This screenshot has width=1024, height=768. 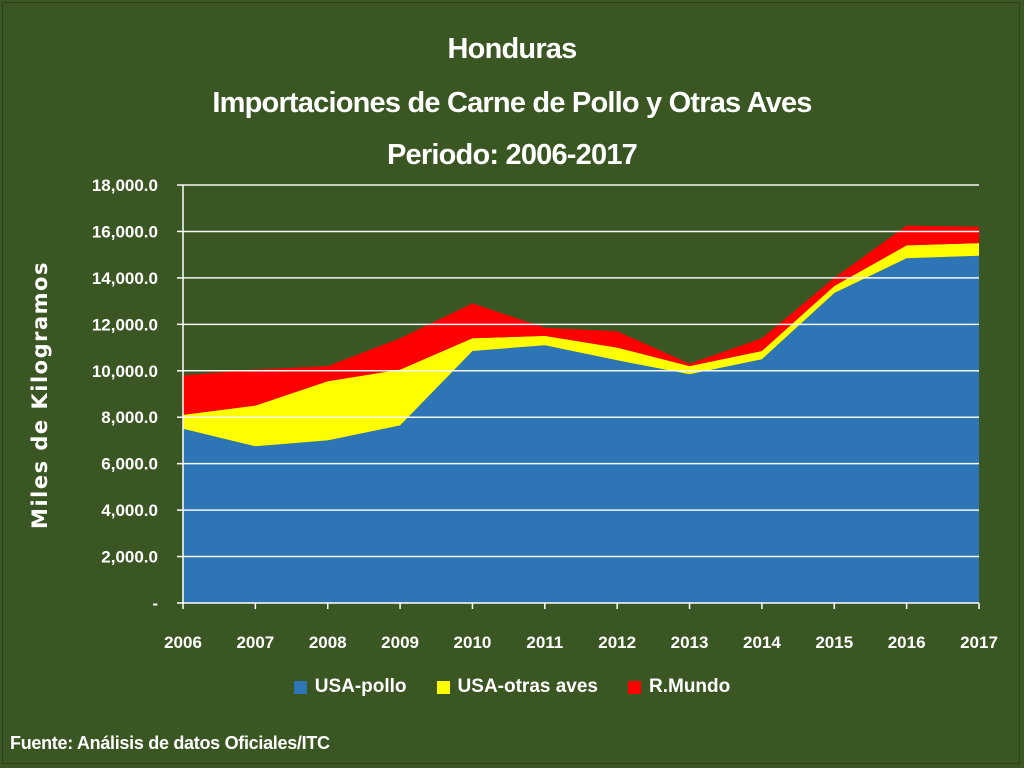 I want to click on x-tick-label-2016: 2016, so click(x=907, y=642).